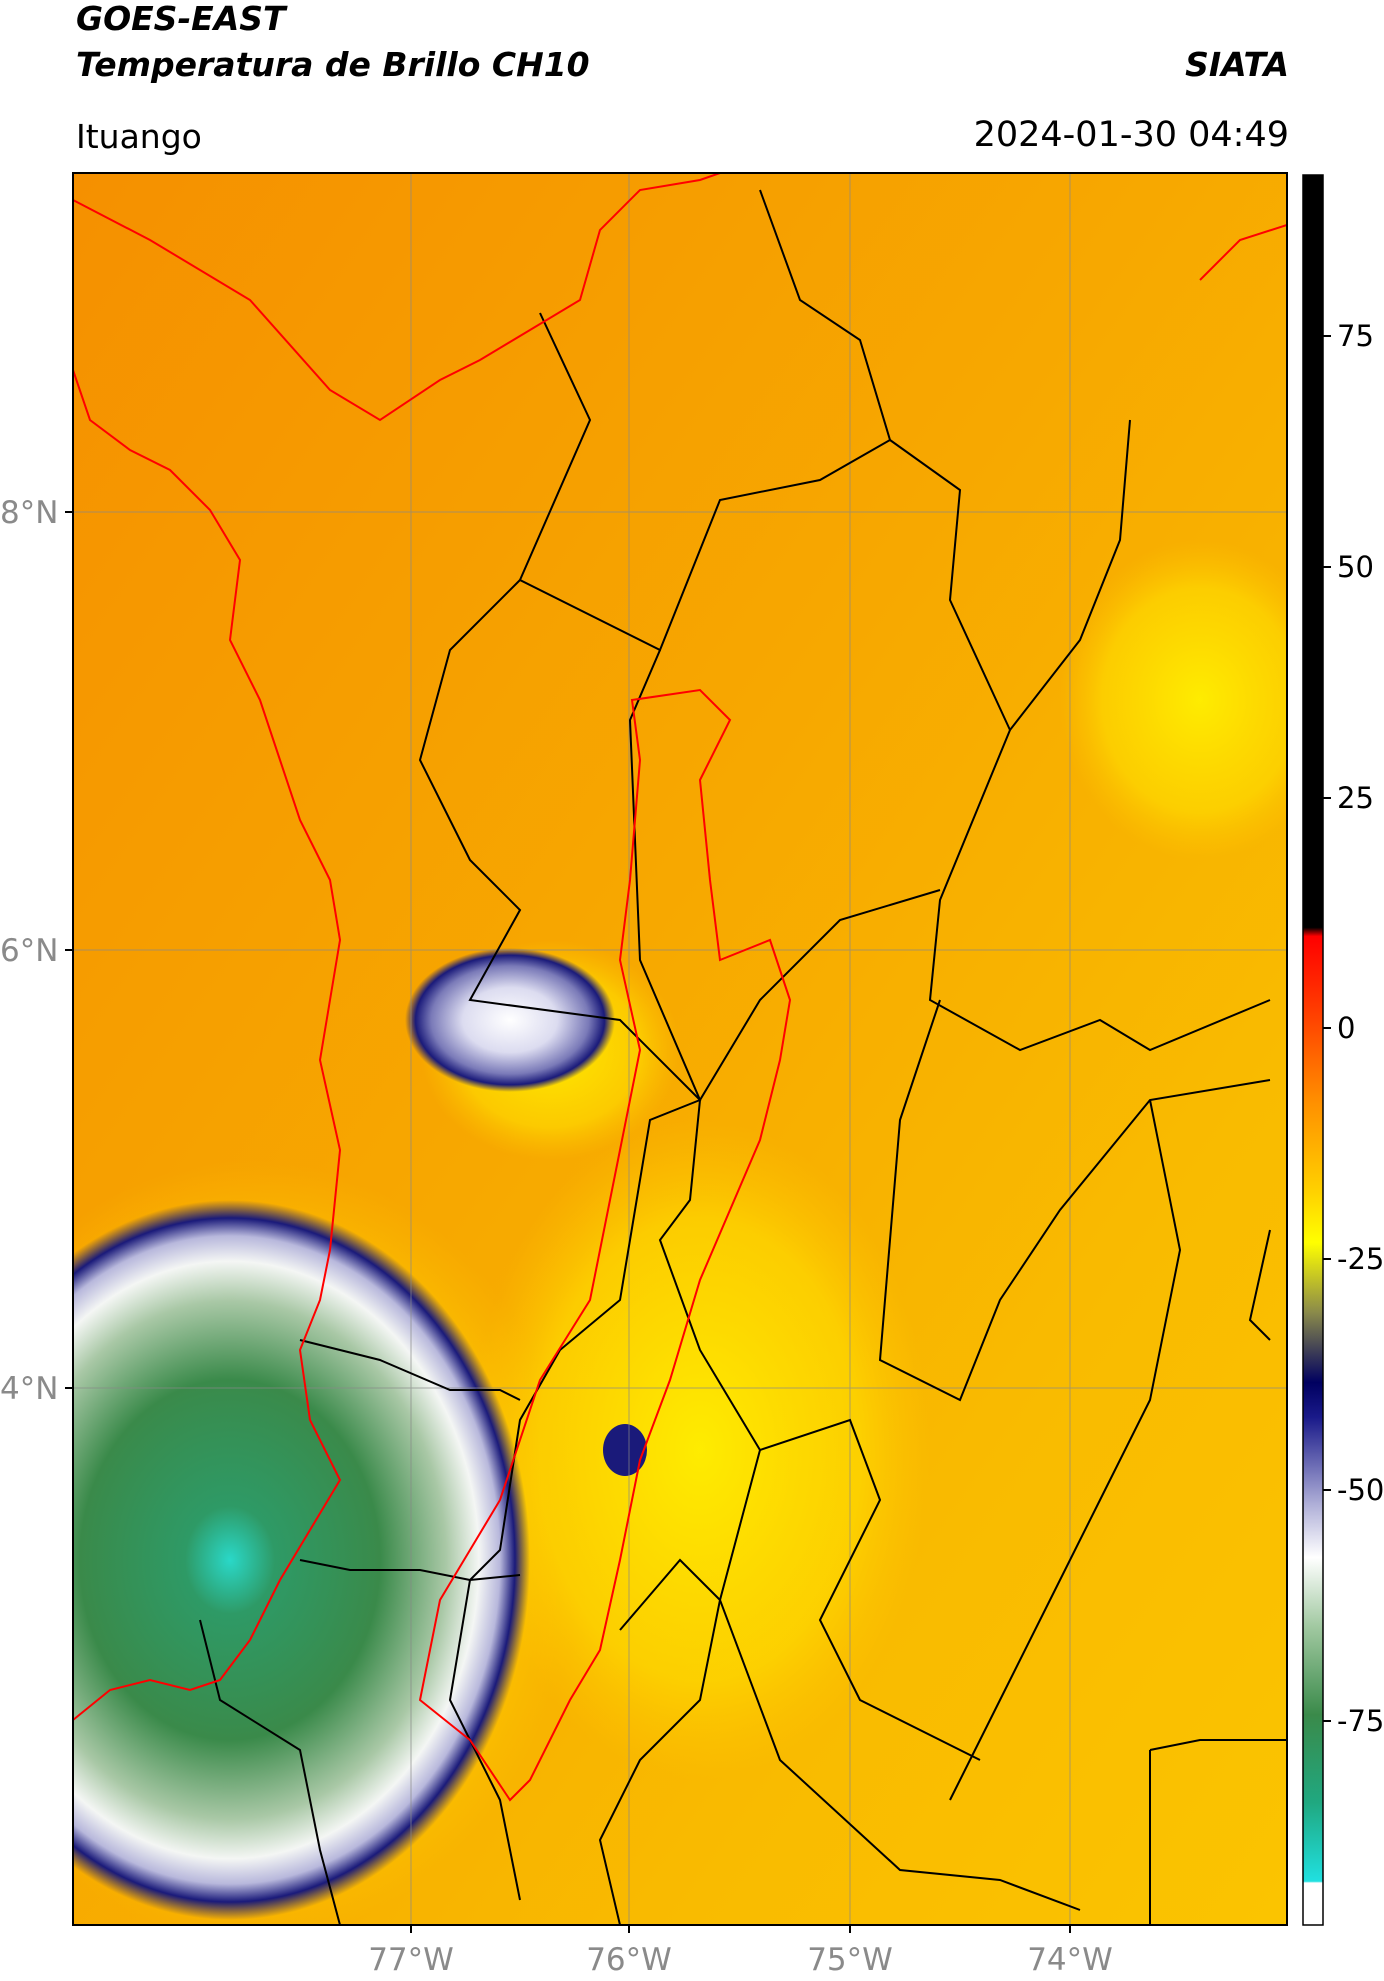 Image resolution: width=1384 pixels, height=1981 pixels. I want to click on lat-label-6n: 6°N, so click(29, 951).